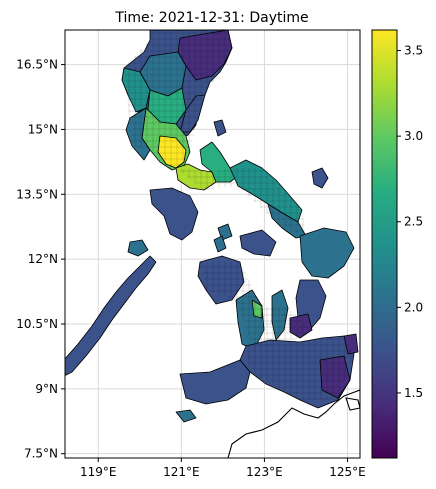 This screenshot has height=489, width=436. I want to click on non-data-coastline, so click(293, 423).